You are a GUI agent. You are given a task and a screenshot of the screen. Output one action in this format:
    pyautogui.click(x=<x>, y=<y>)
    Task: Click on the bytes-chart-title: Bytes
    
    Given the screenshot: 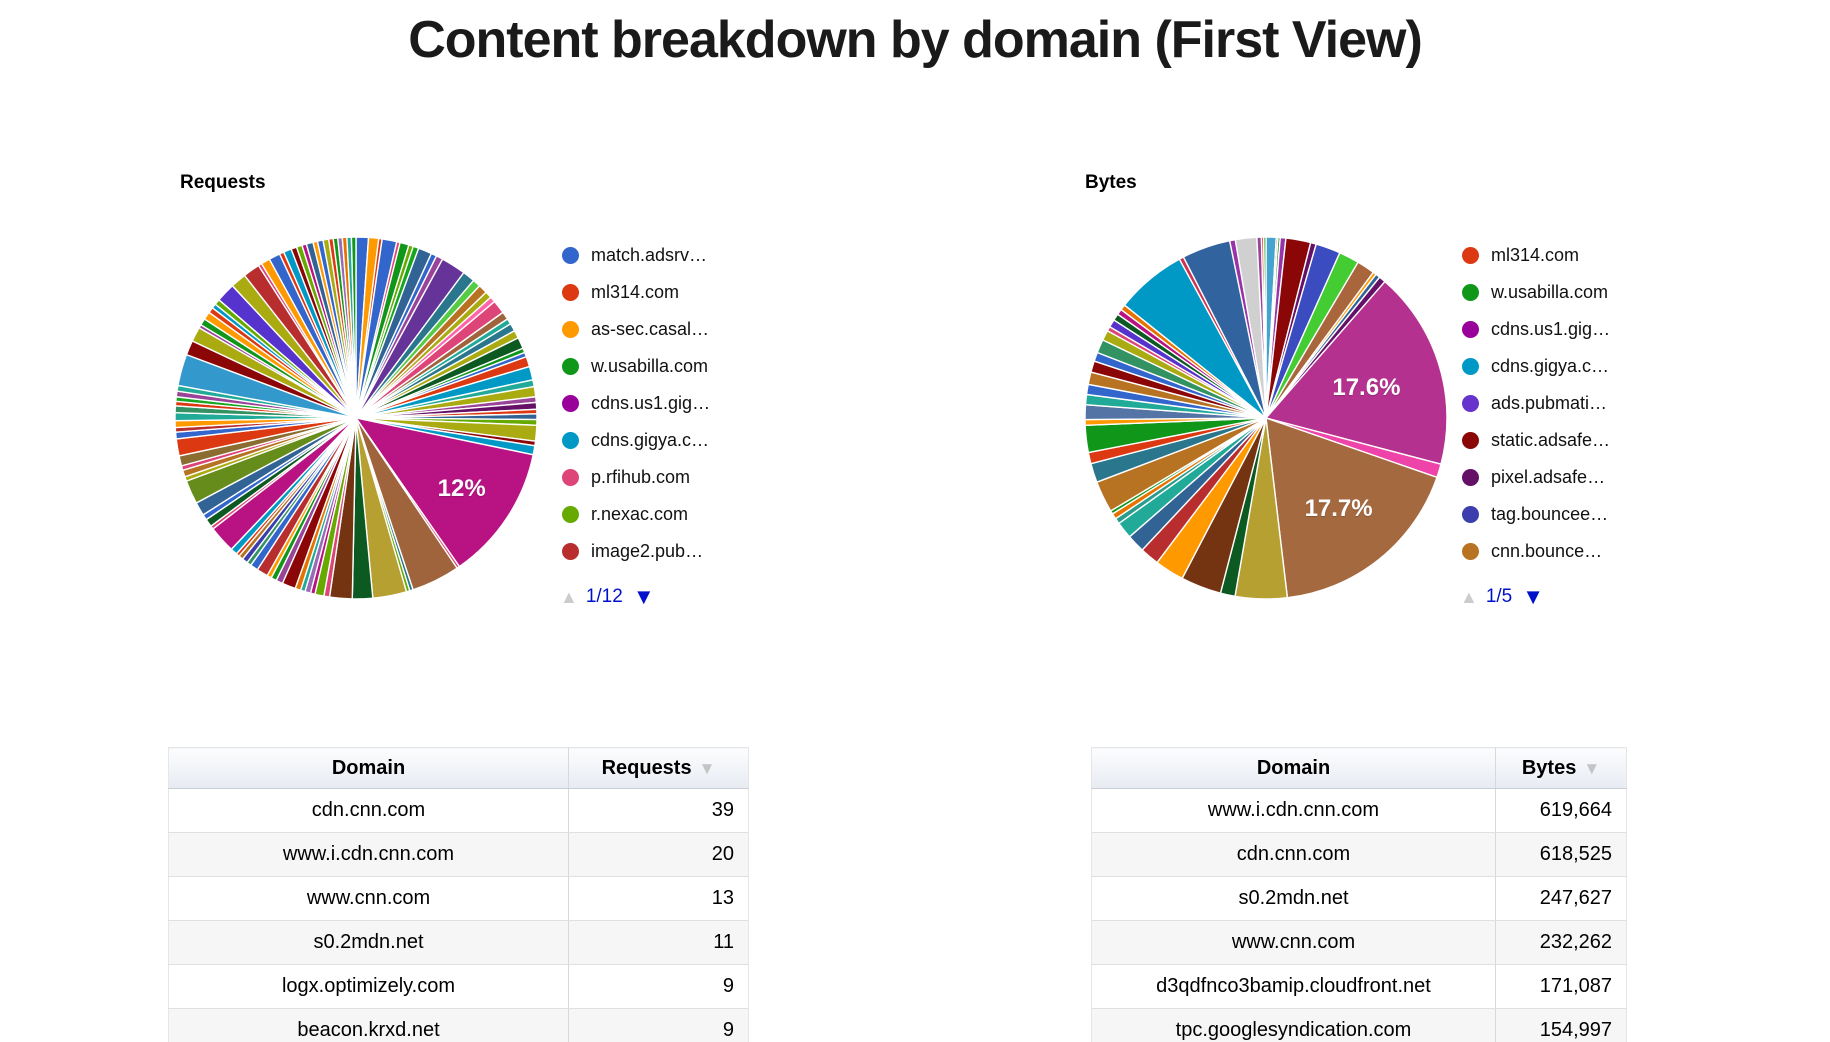 What is the action you would take?
    pyautogui.click(x=1111, y=182)
    